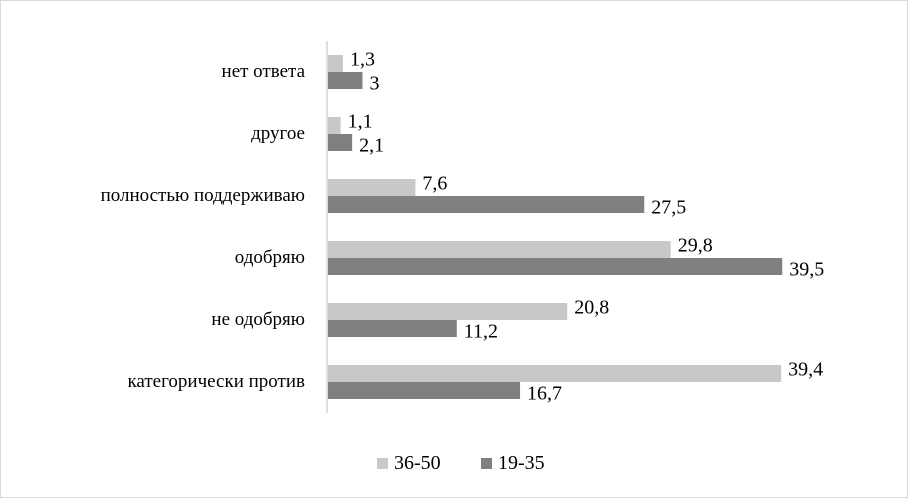  What do you see at coordinates (591, 308) in the screenshot?
I see `data-label: 20,8` at bounding box center [591, 308].